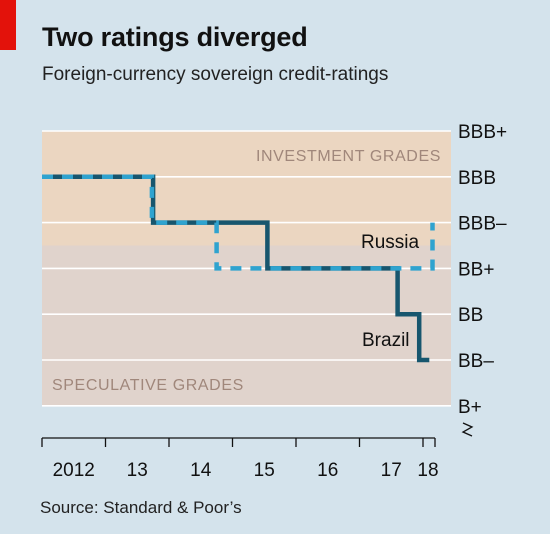  I want to click on x-tick-label: 14, so click(201, 470).